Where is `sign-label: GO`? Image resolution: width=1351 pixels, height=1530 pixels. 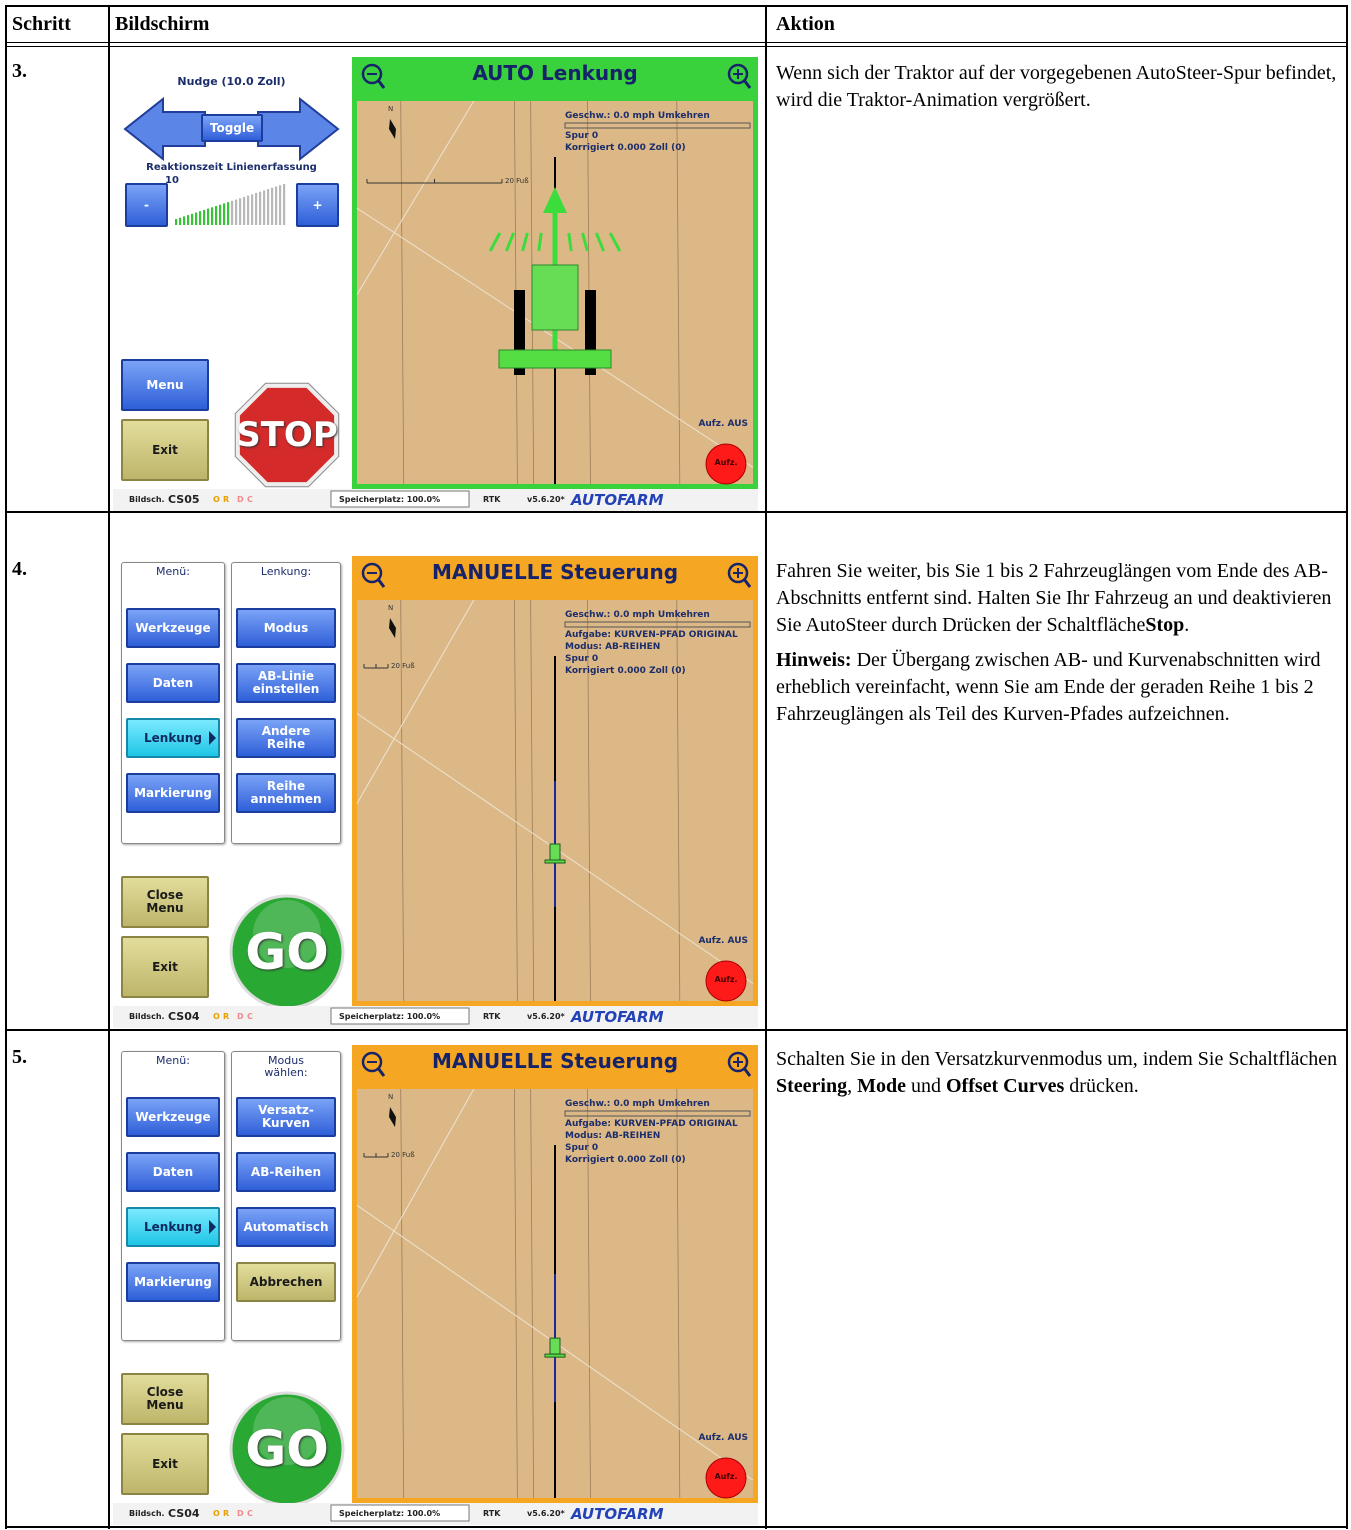 sign-label: GO is located at coordinates (287, 1449).